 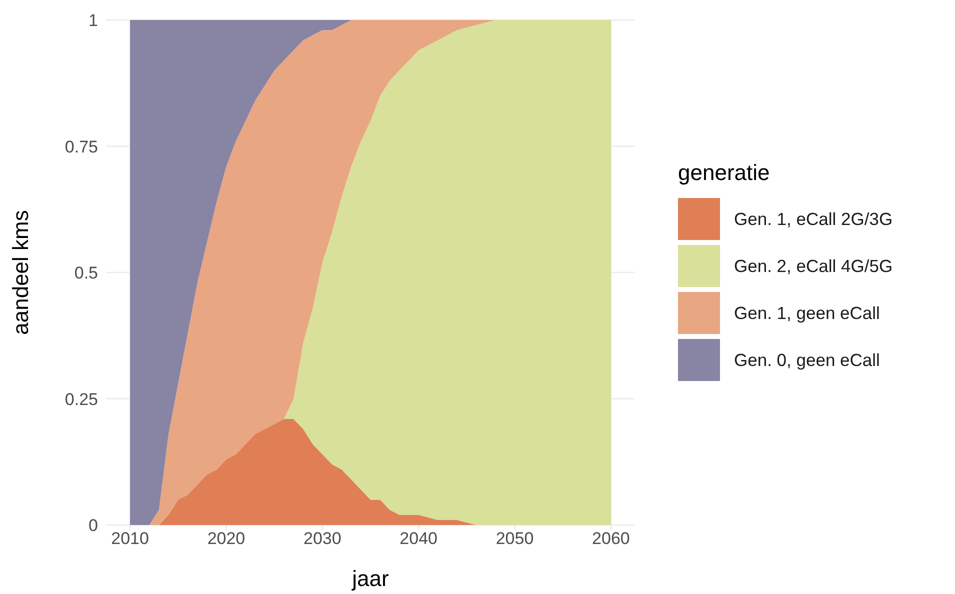 What do you see at coordinates (807, 360) in the screenshot?
I see `legend-label: Gen. 0, geen eCall` at bounding box center [807, 360].